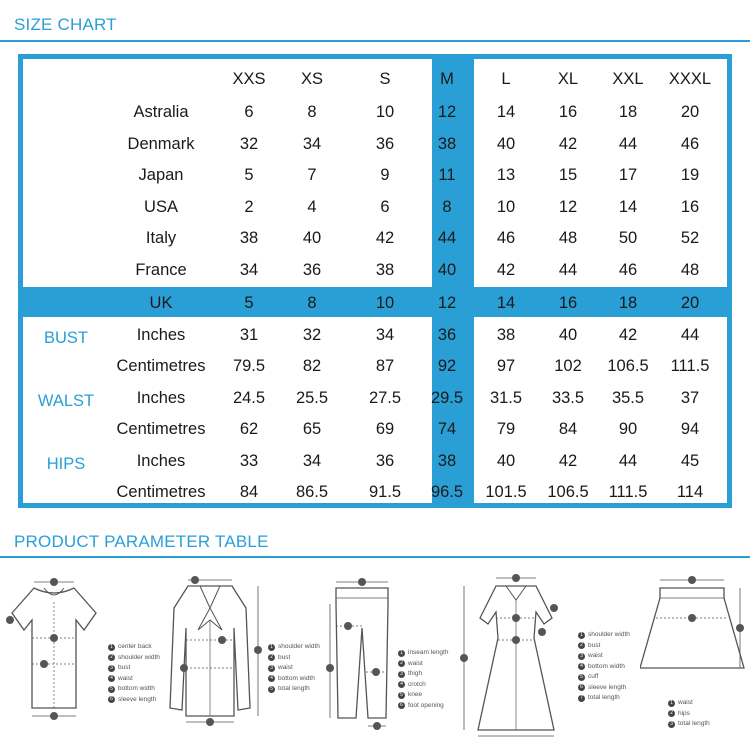  What do you see at coordinates (249, 206) in the screenshot?
I see `table-cell: 2` at bounding box center [249, 206].